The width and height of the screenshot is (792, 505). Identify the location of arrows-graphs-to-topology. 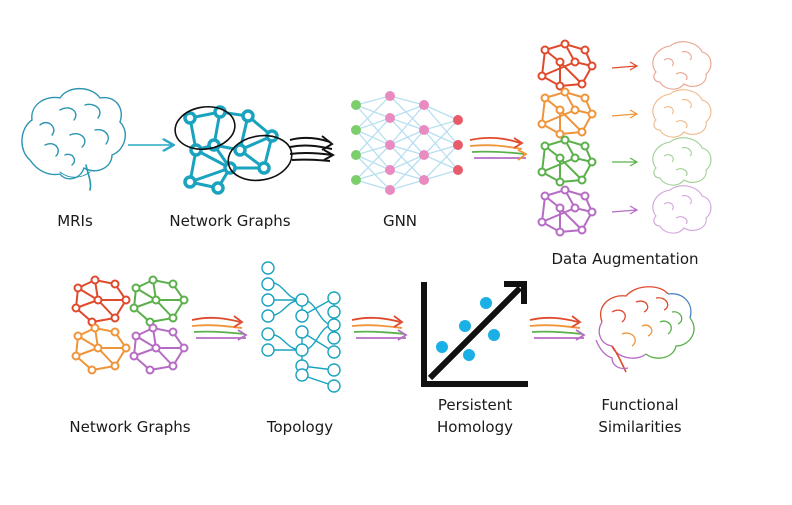
(219, 328).